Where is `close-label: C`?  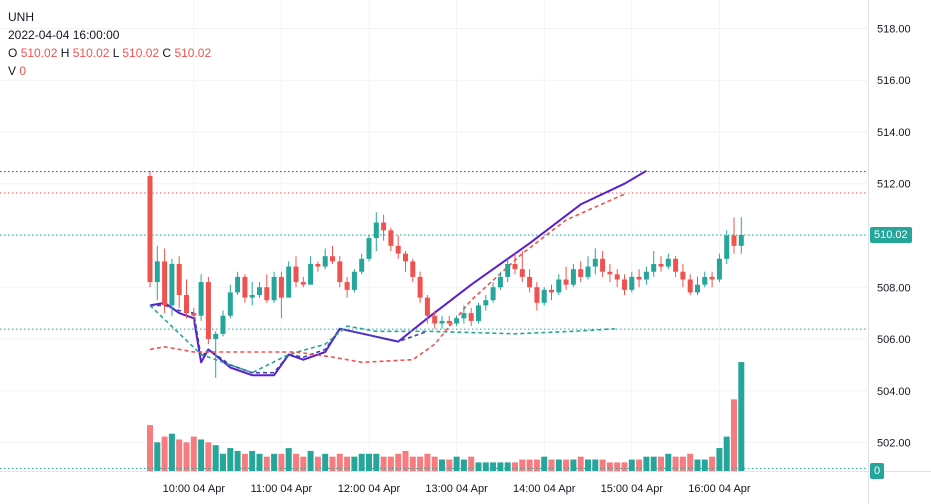 close-label: C is located at coordinates (167, 53).